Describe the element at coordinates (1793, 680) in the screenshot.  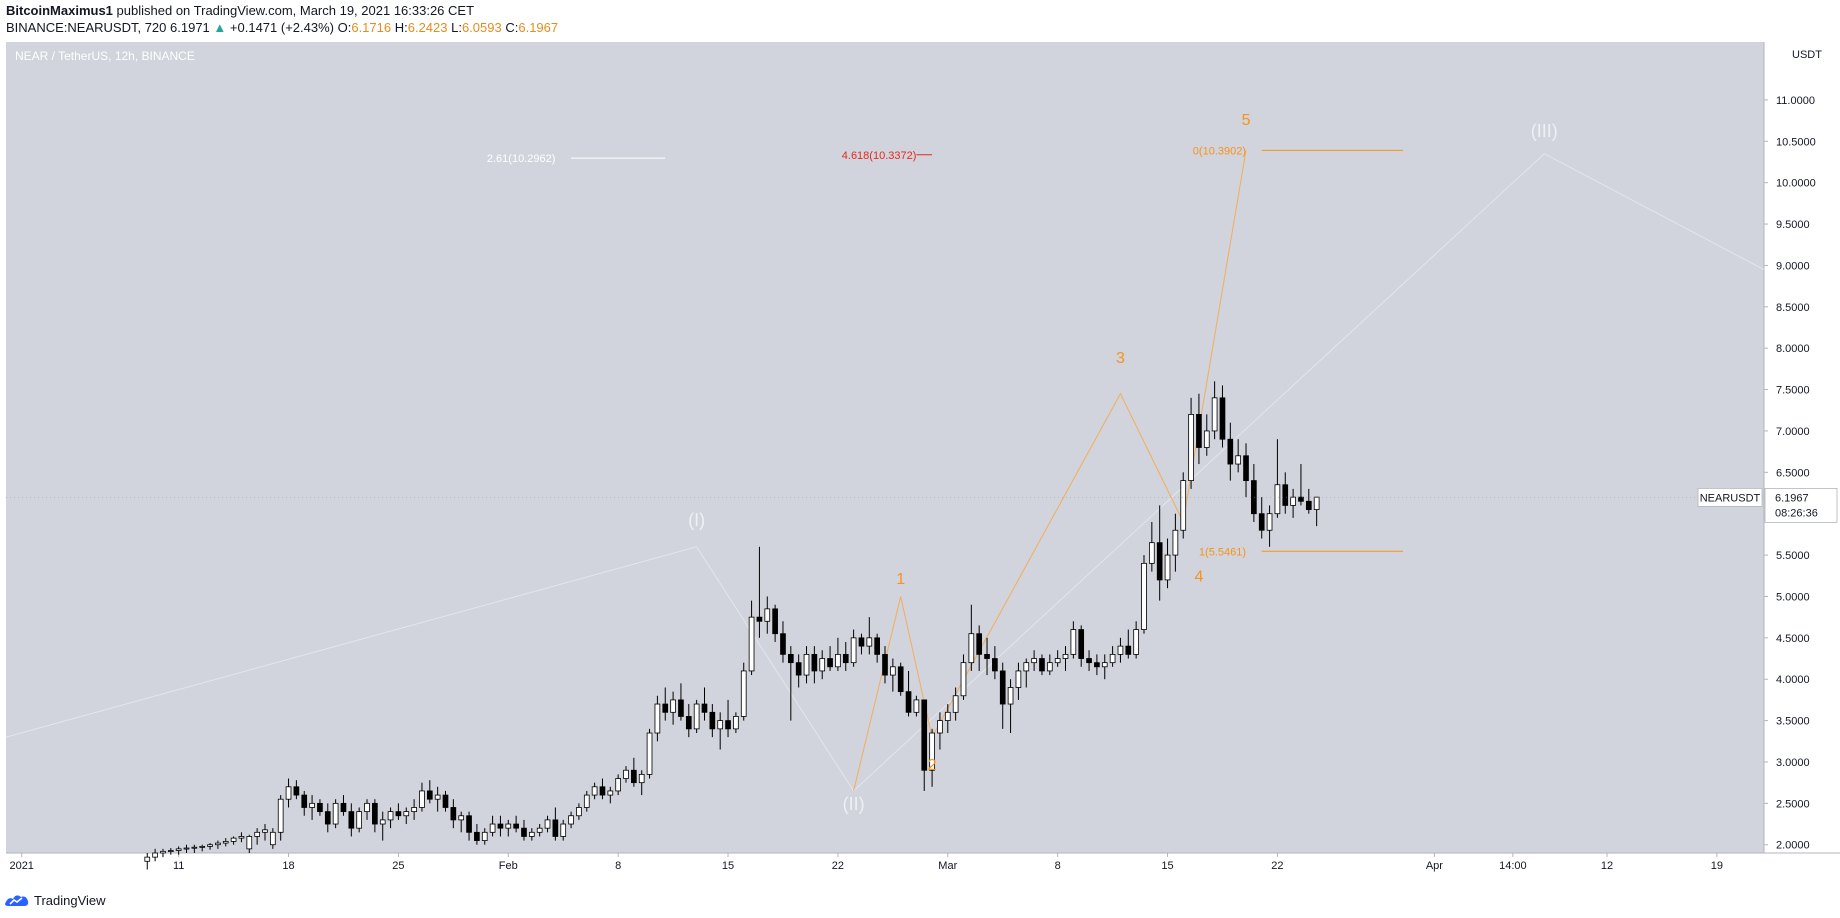
I see `y-tick-label: 4.0000` at that location.